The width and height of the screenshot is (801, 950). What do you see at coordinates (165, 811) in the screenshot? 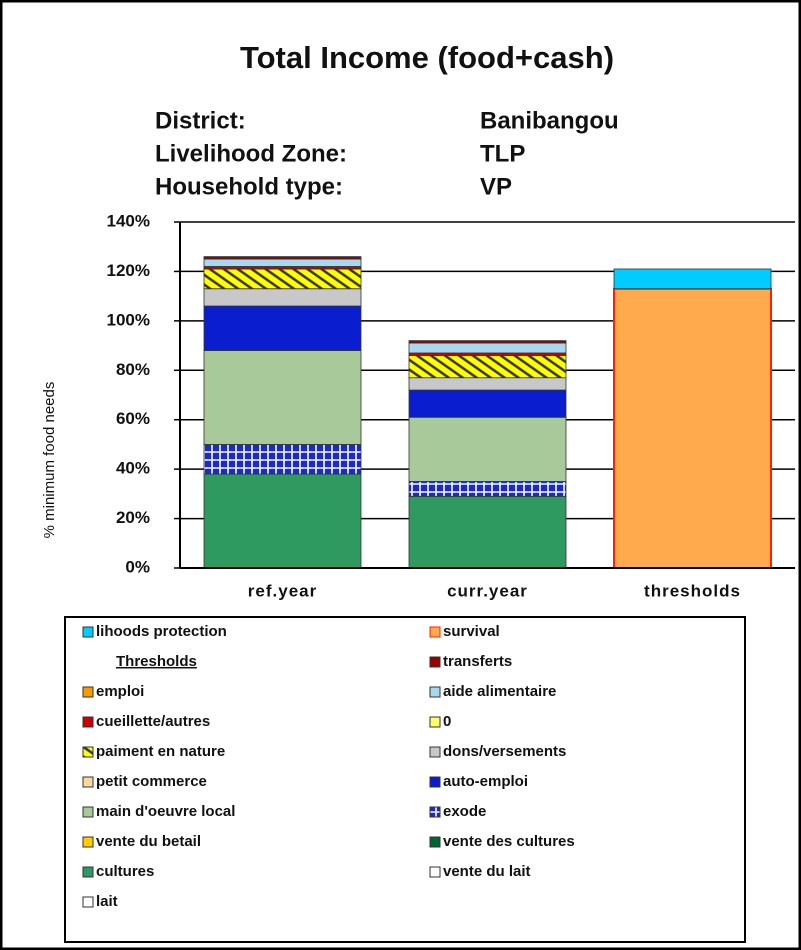
I see `legend-label: main d'oeuvre local` at bounding box center [165, 811].